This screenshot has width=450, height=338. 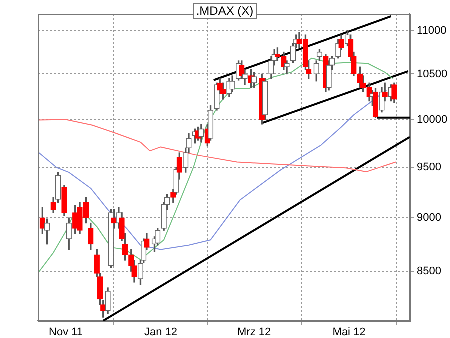 I want to click on y-tick-label: 10000, so click(x=432, y=120).